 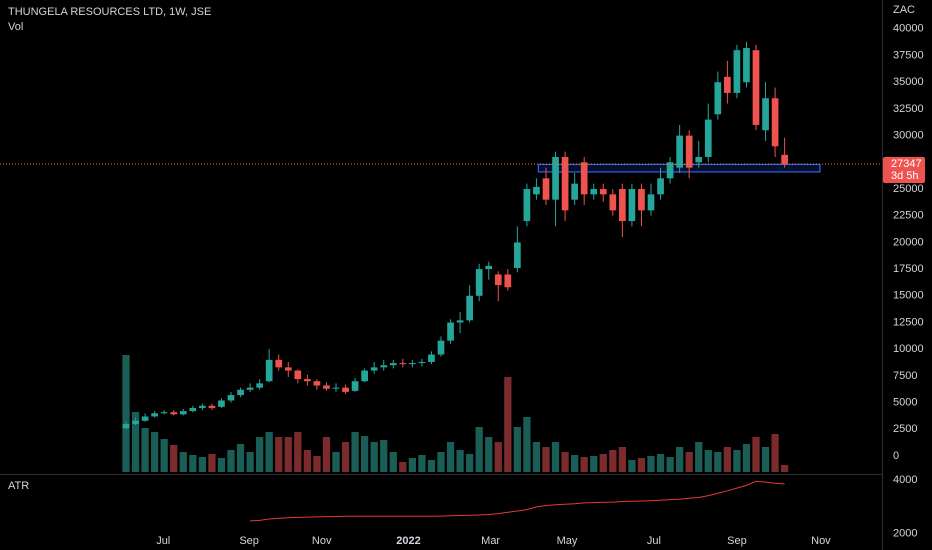 What do you see at coordinates (908, 216) in the screenshot?
I see `y-tick-label: 22500` at bounding box center [908, 216].